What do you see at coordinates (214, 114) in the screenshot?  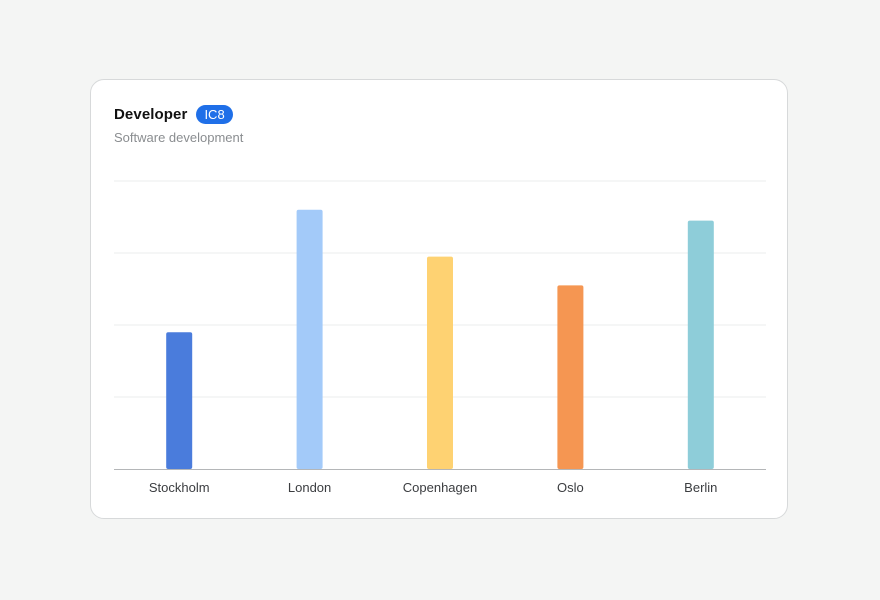 I see `level-badge: IC8` at bounding box center [214, 114].